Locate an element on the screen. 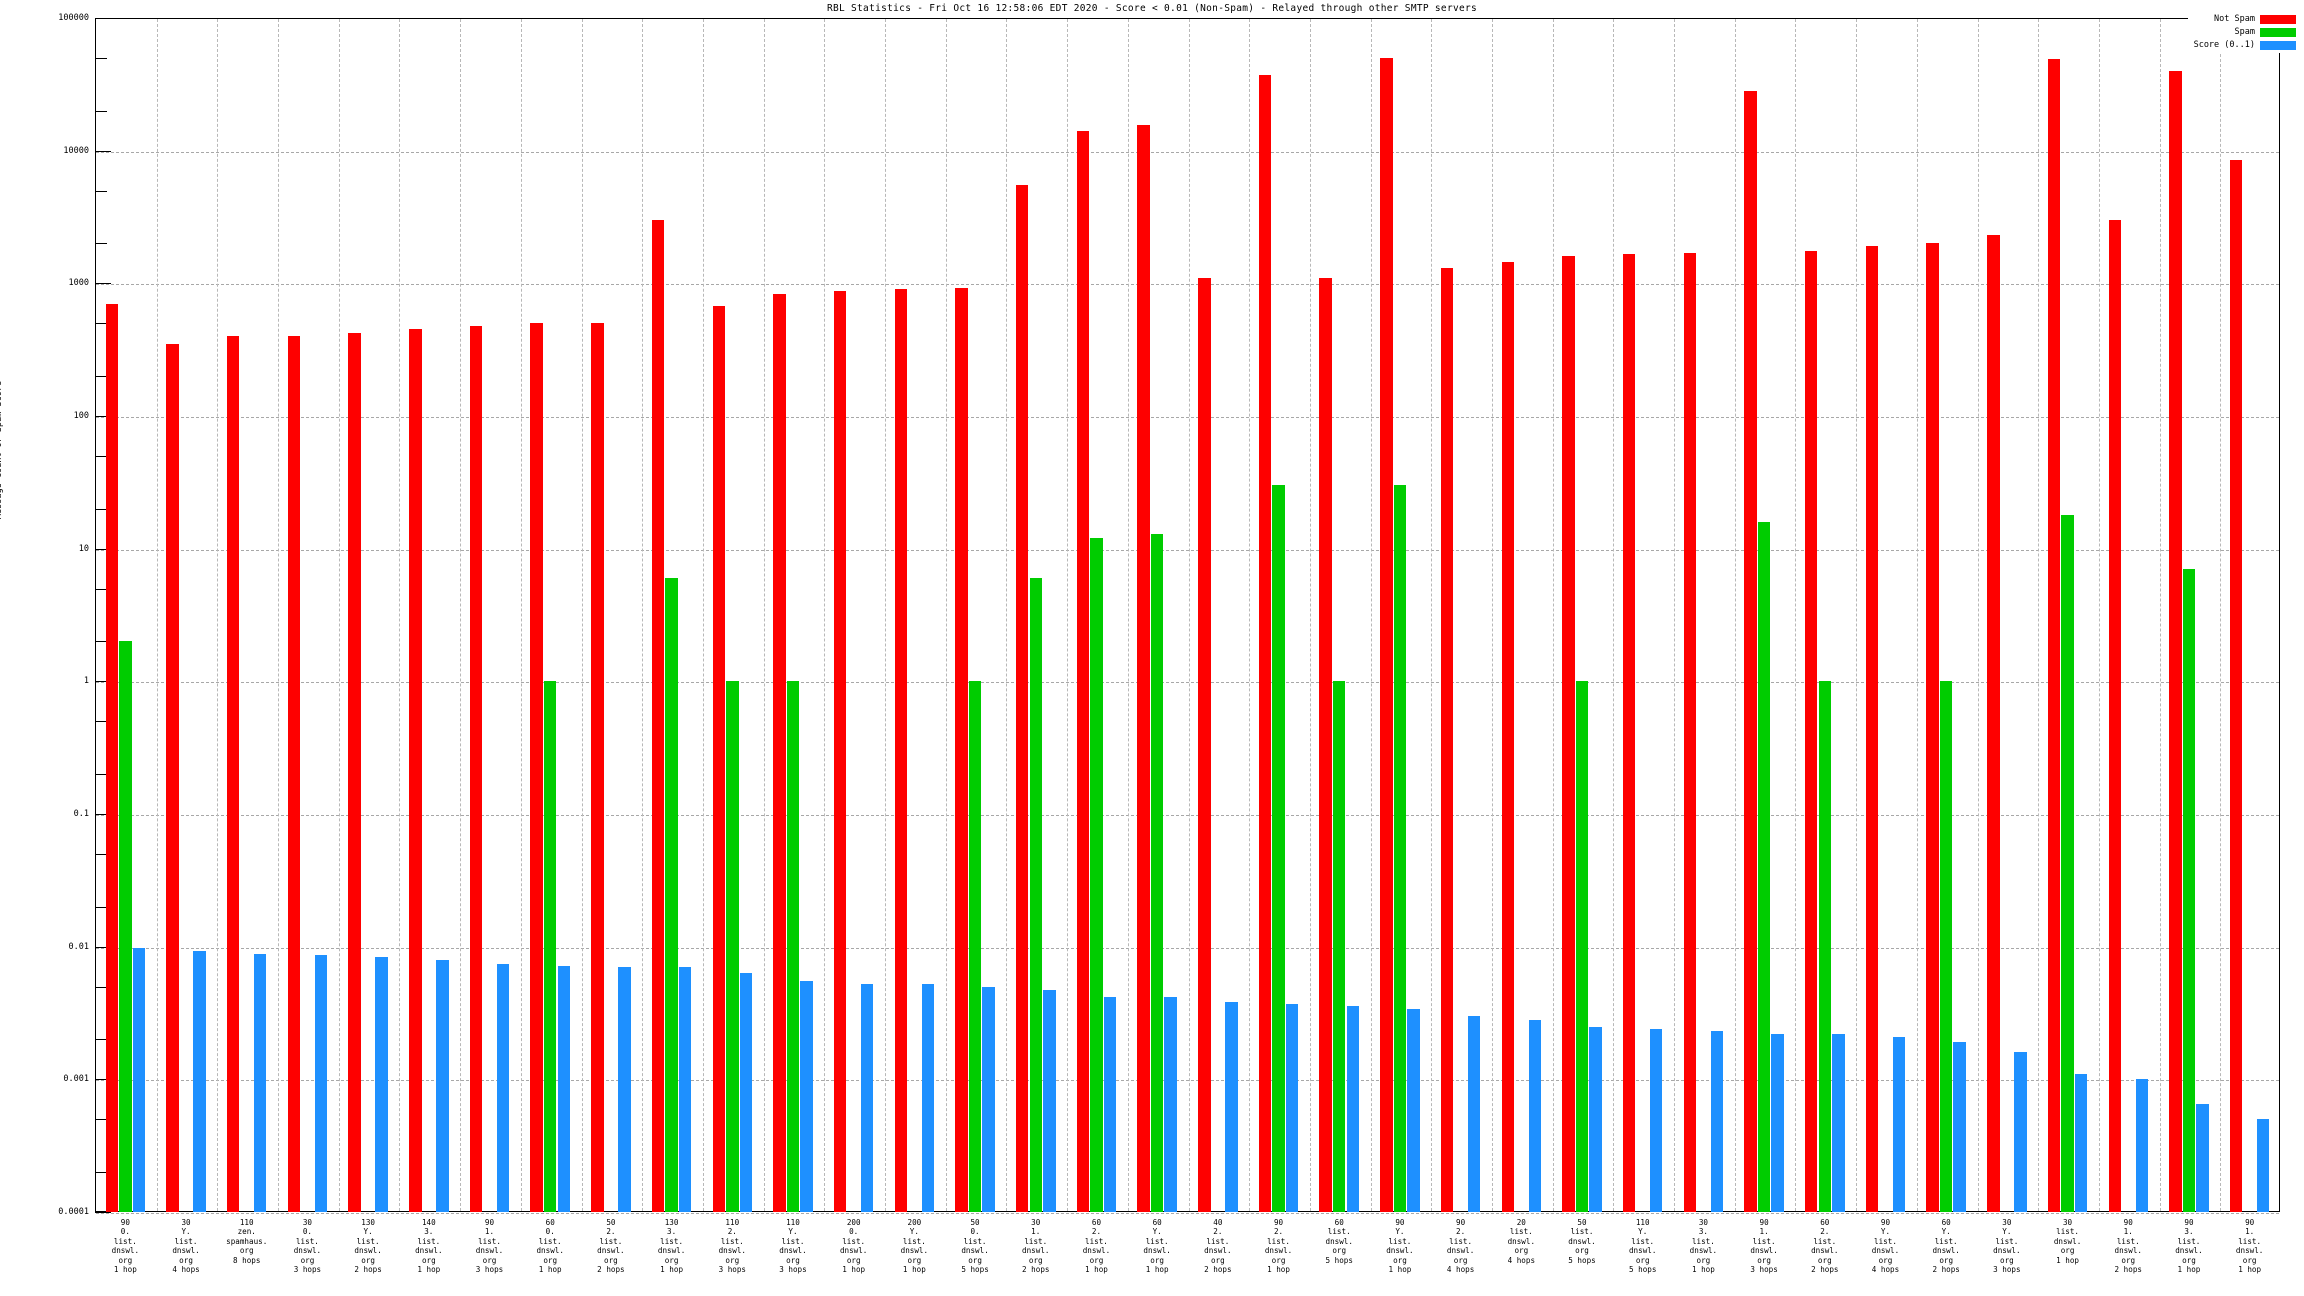 This screenshot has height=1296, width=2304. legend-item: Not Spam is located at coordinates (2255, 19).